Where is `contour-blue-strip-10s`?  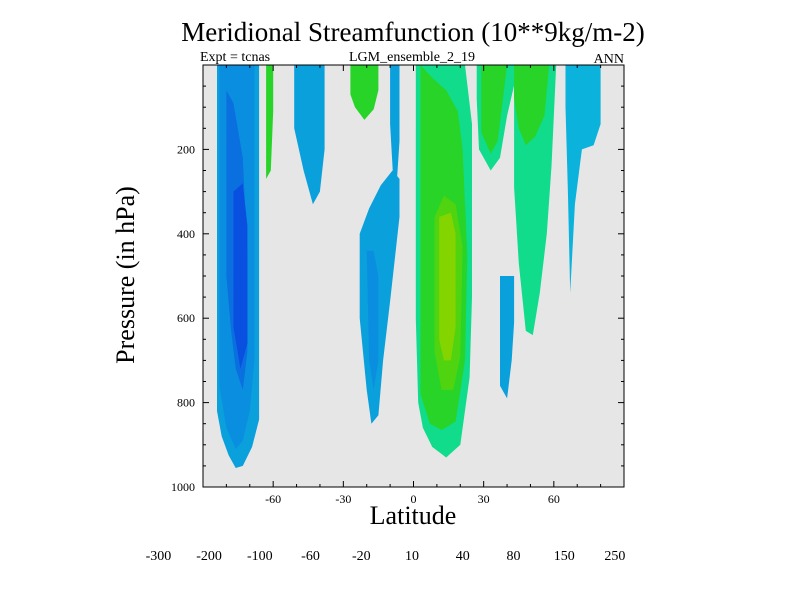
contour-blue-strip-10s is located at coordinates (395, 139).